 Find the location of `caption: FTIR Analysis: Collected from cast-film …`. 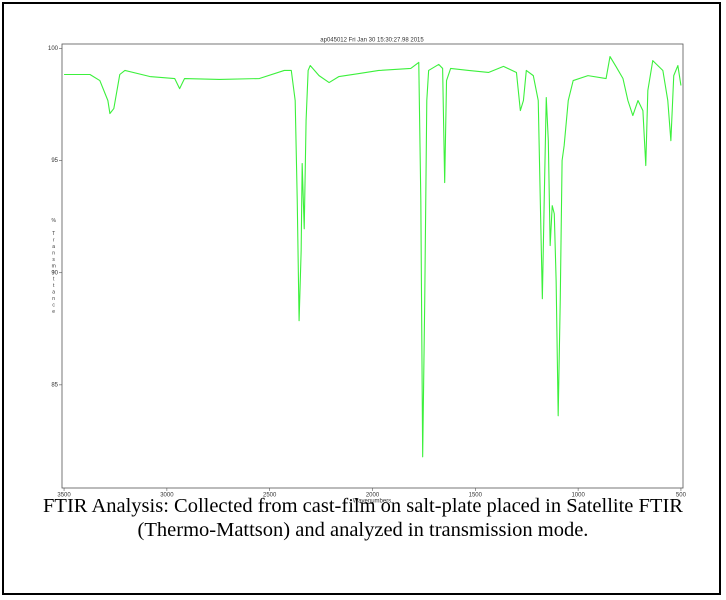

caption: FTIR Analysis: Collected from cast-film … is located at coordinates (363, 518).